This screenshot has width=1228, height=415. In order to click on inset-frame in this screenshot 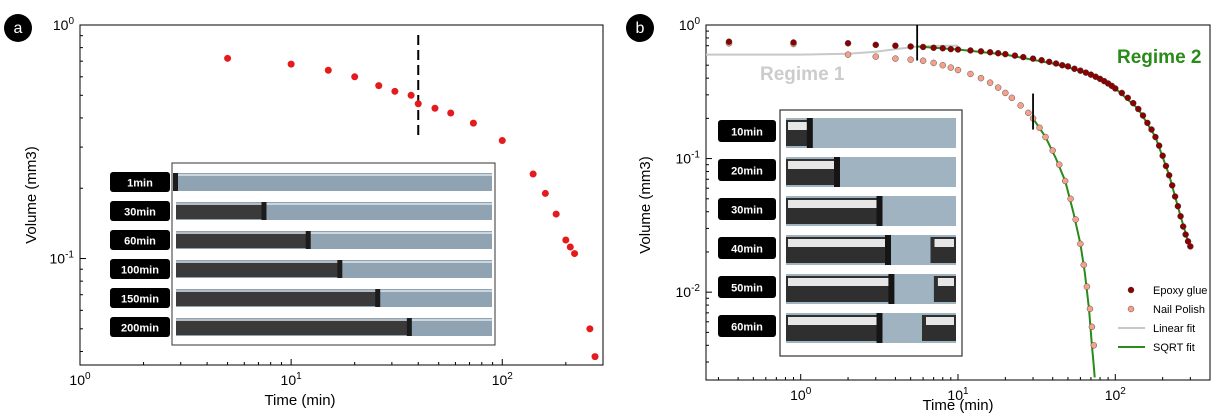, I will do `click(333, 254)`.